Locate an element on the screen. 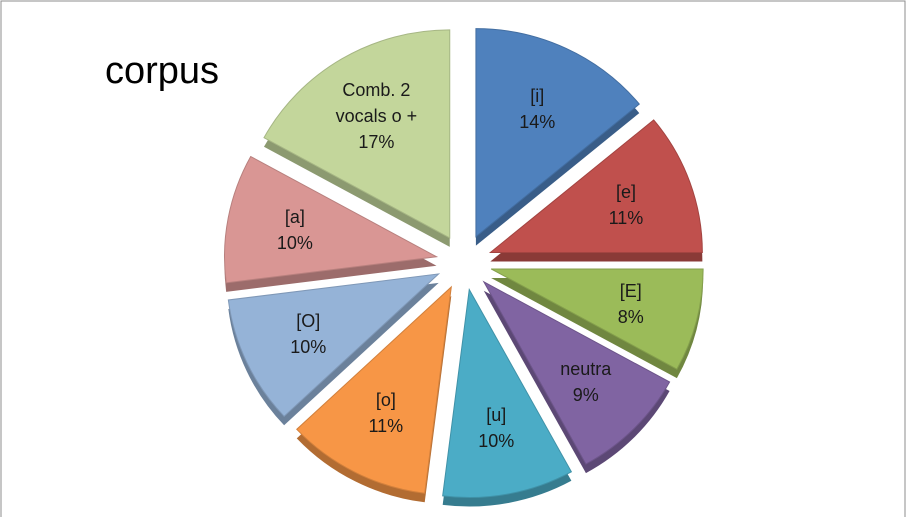 Image resolution: width=908 pixels, height=517 pixels. category-label: [e] is located at coordinates (625, 191).